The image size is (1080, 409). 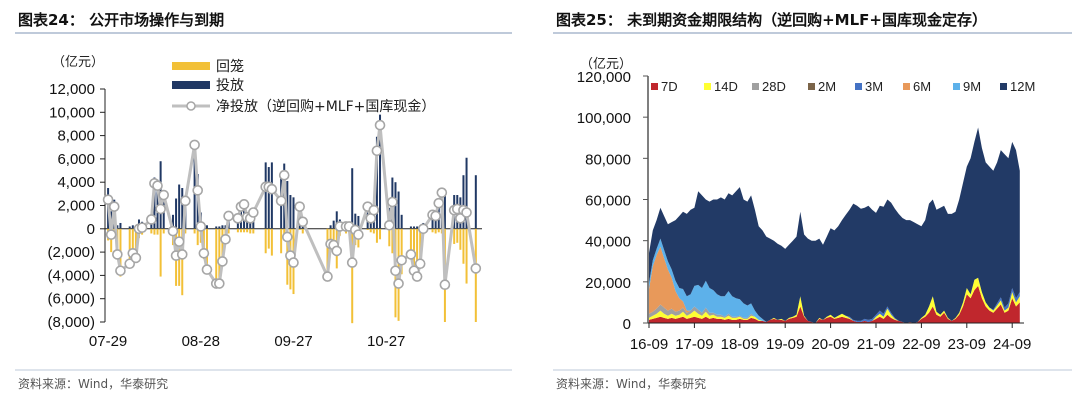 I want to click on legend-label-6m: 6M, so click(x=922, y=86).